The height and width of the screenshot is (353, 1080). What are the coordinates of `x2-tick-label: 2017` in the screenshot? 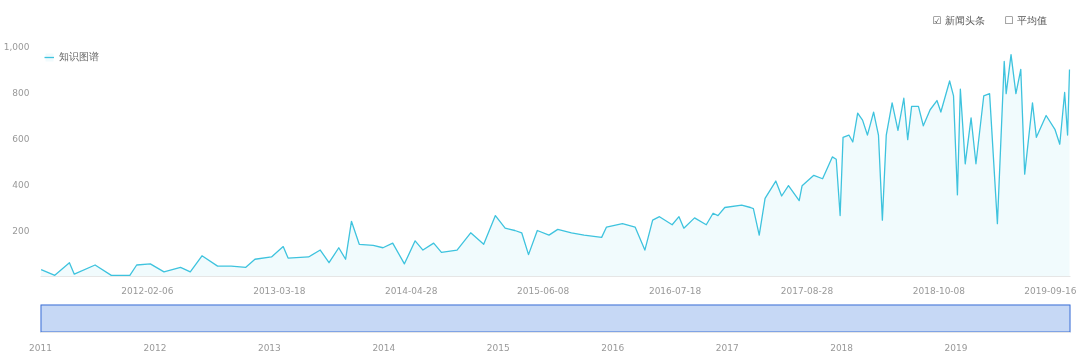 It's located at (727, 347).